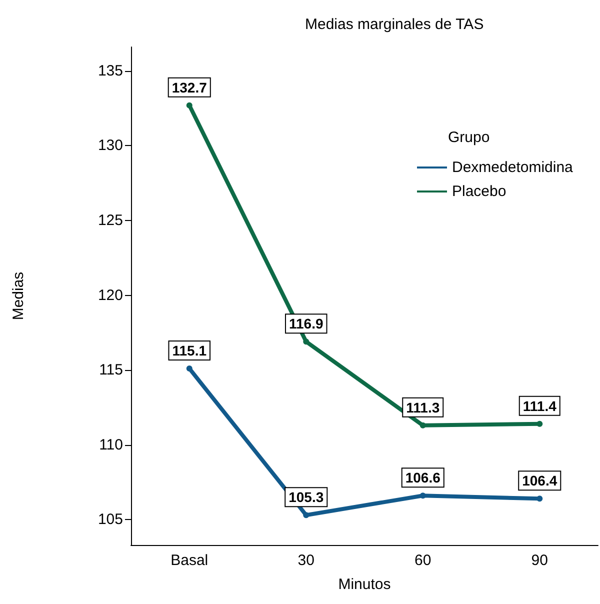  What do you see at coordinates (18, 296) in the screenshot?
I see `y-axis-title: Medias` at bounding box center [18, 296].